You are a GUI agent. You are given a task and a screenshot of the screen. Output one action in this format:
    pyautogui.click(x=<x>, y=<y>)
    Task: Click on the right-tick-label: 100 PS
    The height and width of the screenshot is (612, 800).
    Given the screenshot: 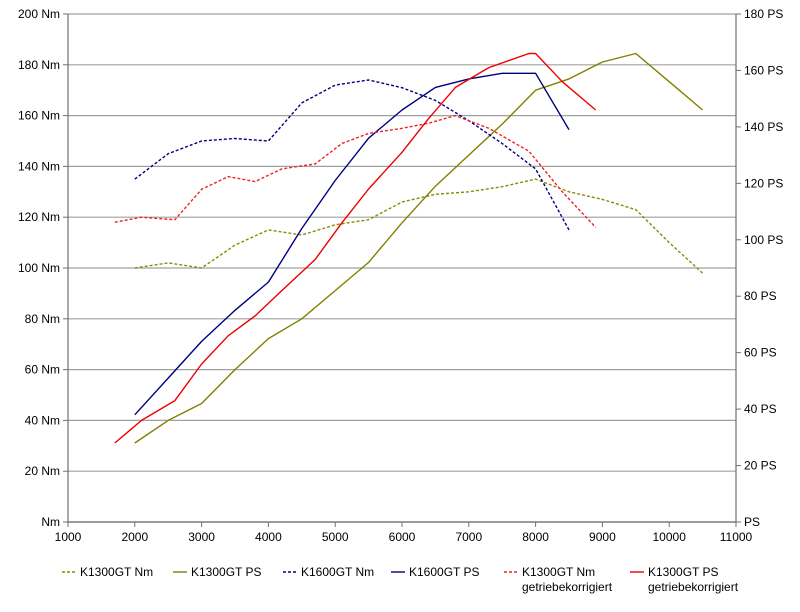 What is the action you would take?
    pyautogui.click(x=763, y=240)
    